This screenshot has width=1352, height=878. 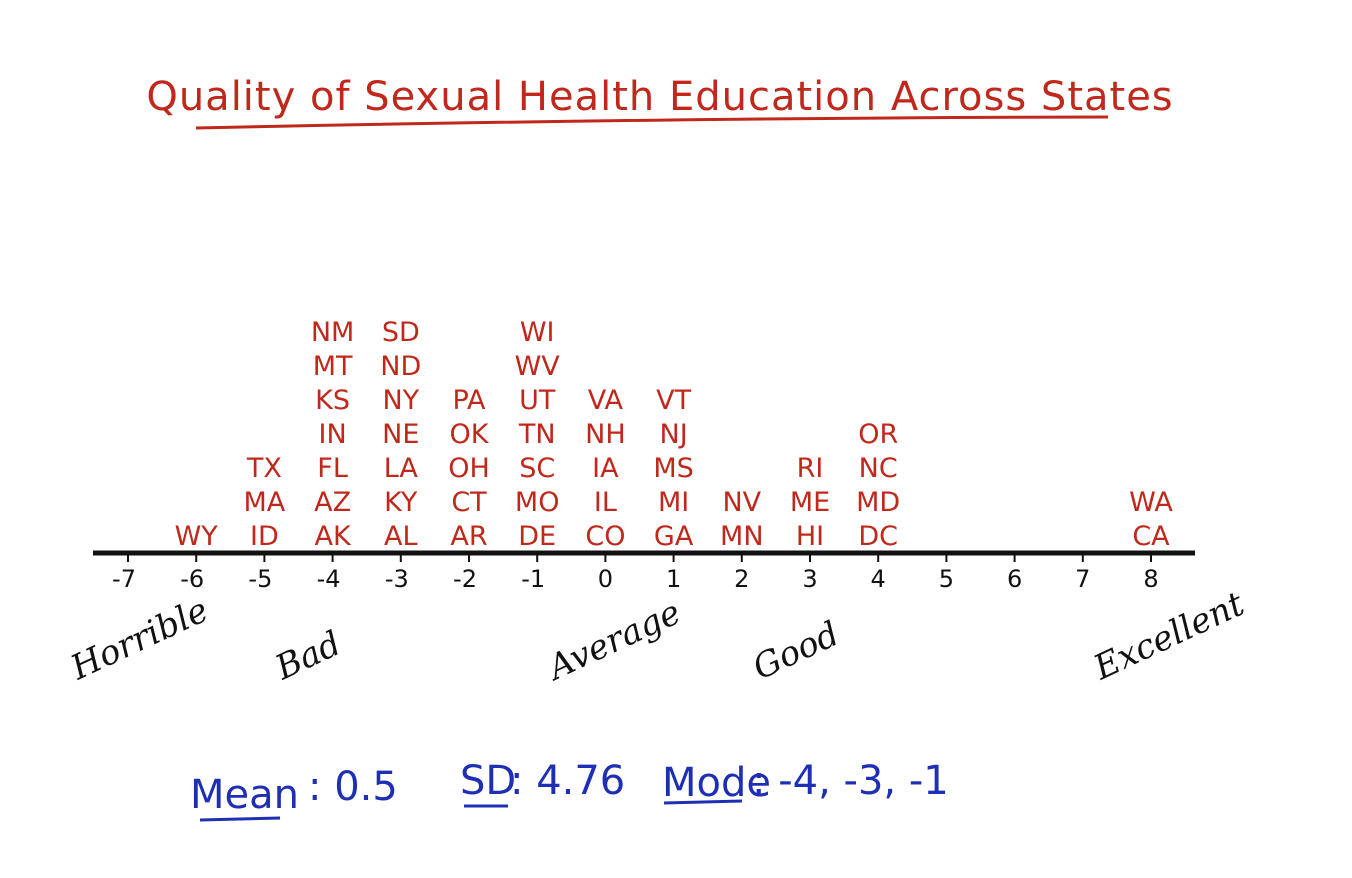 I want to click on category-label: Bad, so click(x=308, y=656).